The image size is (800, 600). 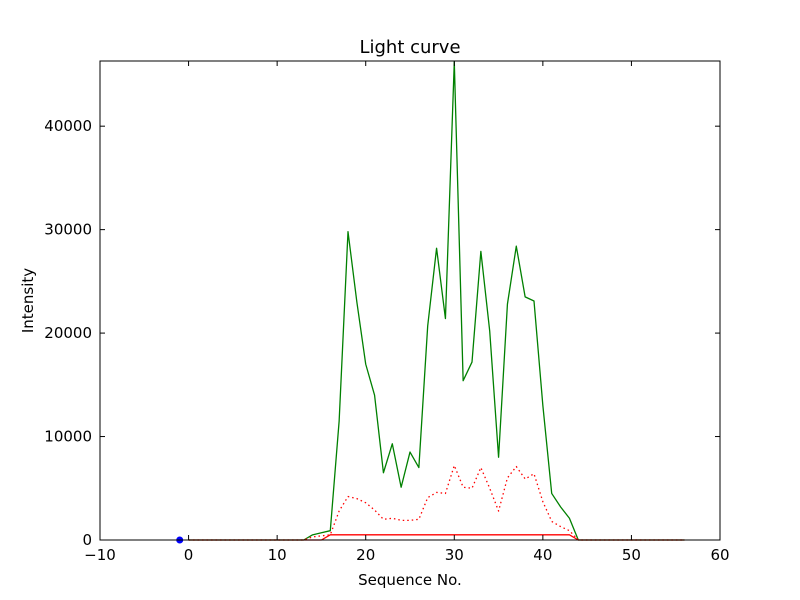 What do you see at coordinates (28, 300) in the screenshot?
I see `y-axis-label: Intensity` at bounding box center [28, 300].